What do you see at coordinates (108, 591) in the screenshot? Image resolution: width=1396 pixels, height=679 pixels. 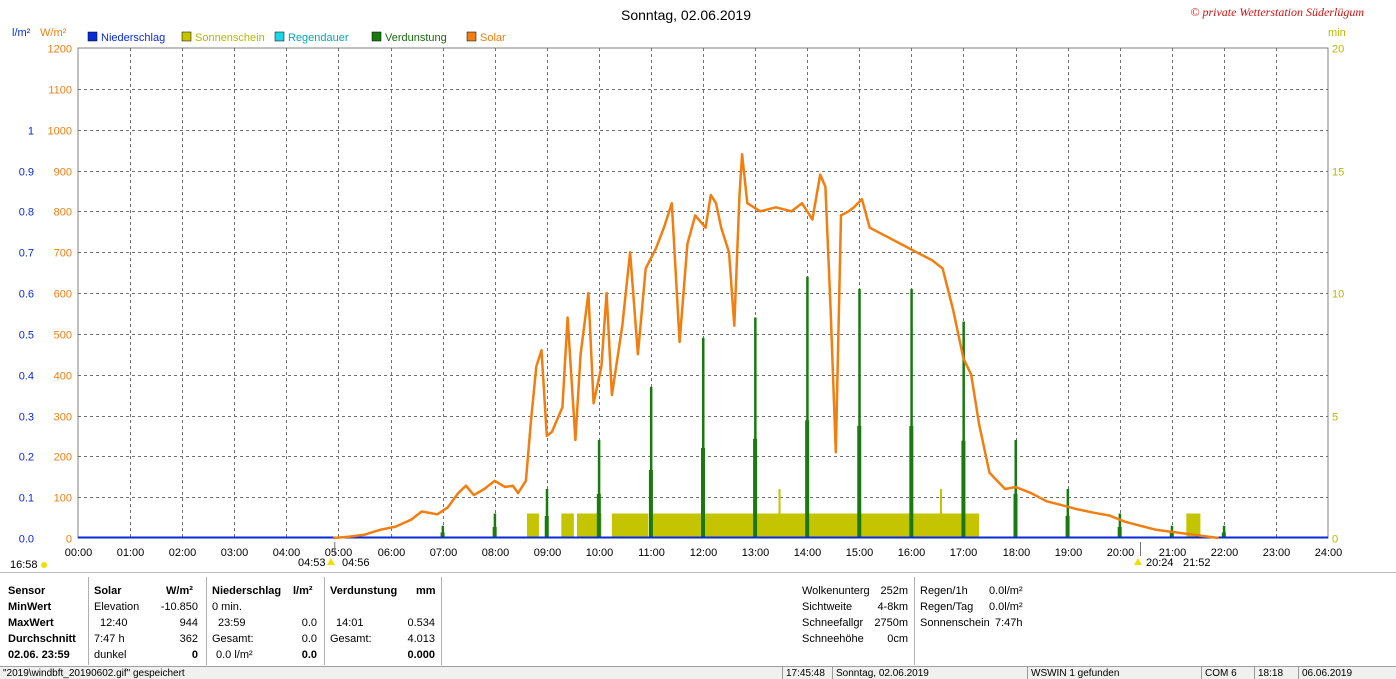 I see `solar-header: Solar` at bounding box center [108, 591].